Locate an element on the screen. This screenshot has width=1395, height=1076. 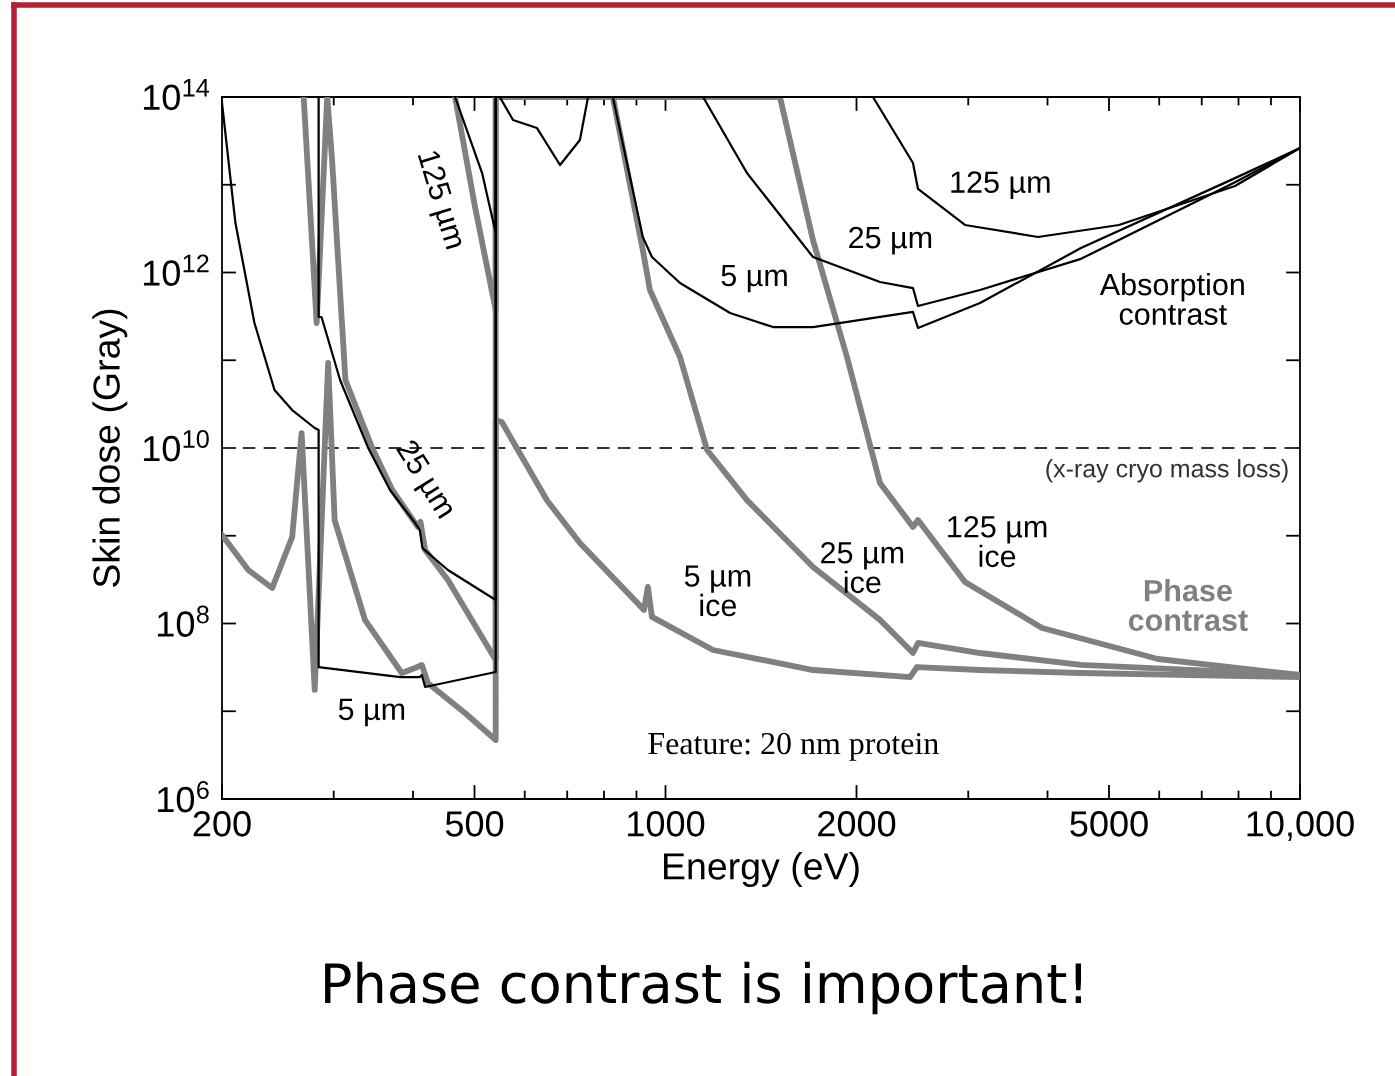
x-tick-label: 2000 is located at coordinates (857, 824).